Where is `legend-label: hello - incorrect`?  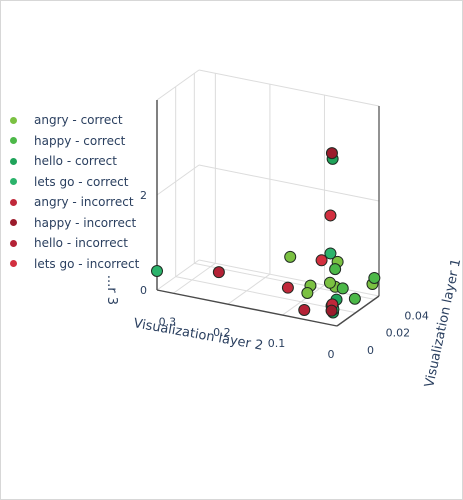
legend-label: hello - incorrect is located at coordinates (81, 243).